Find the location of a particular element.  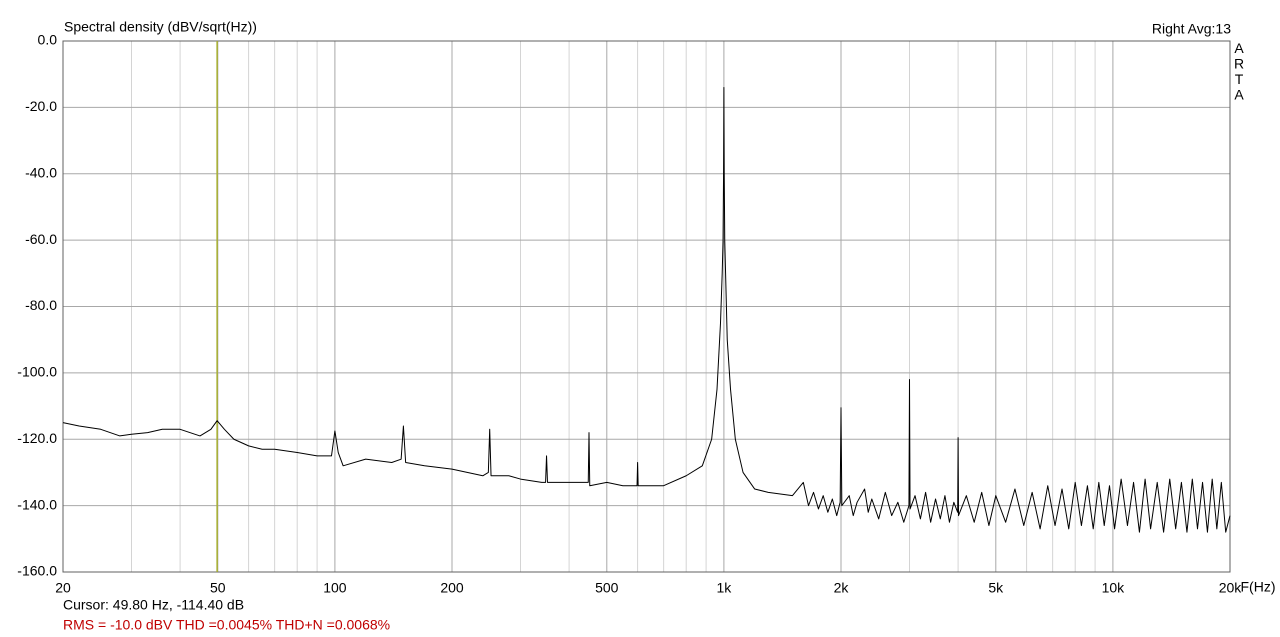

x-tick-label: 100 is located at coordinates (335, 588).